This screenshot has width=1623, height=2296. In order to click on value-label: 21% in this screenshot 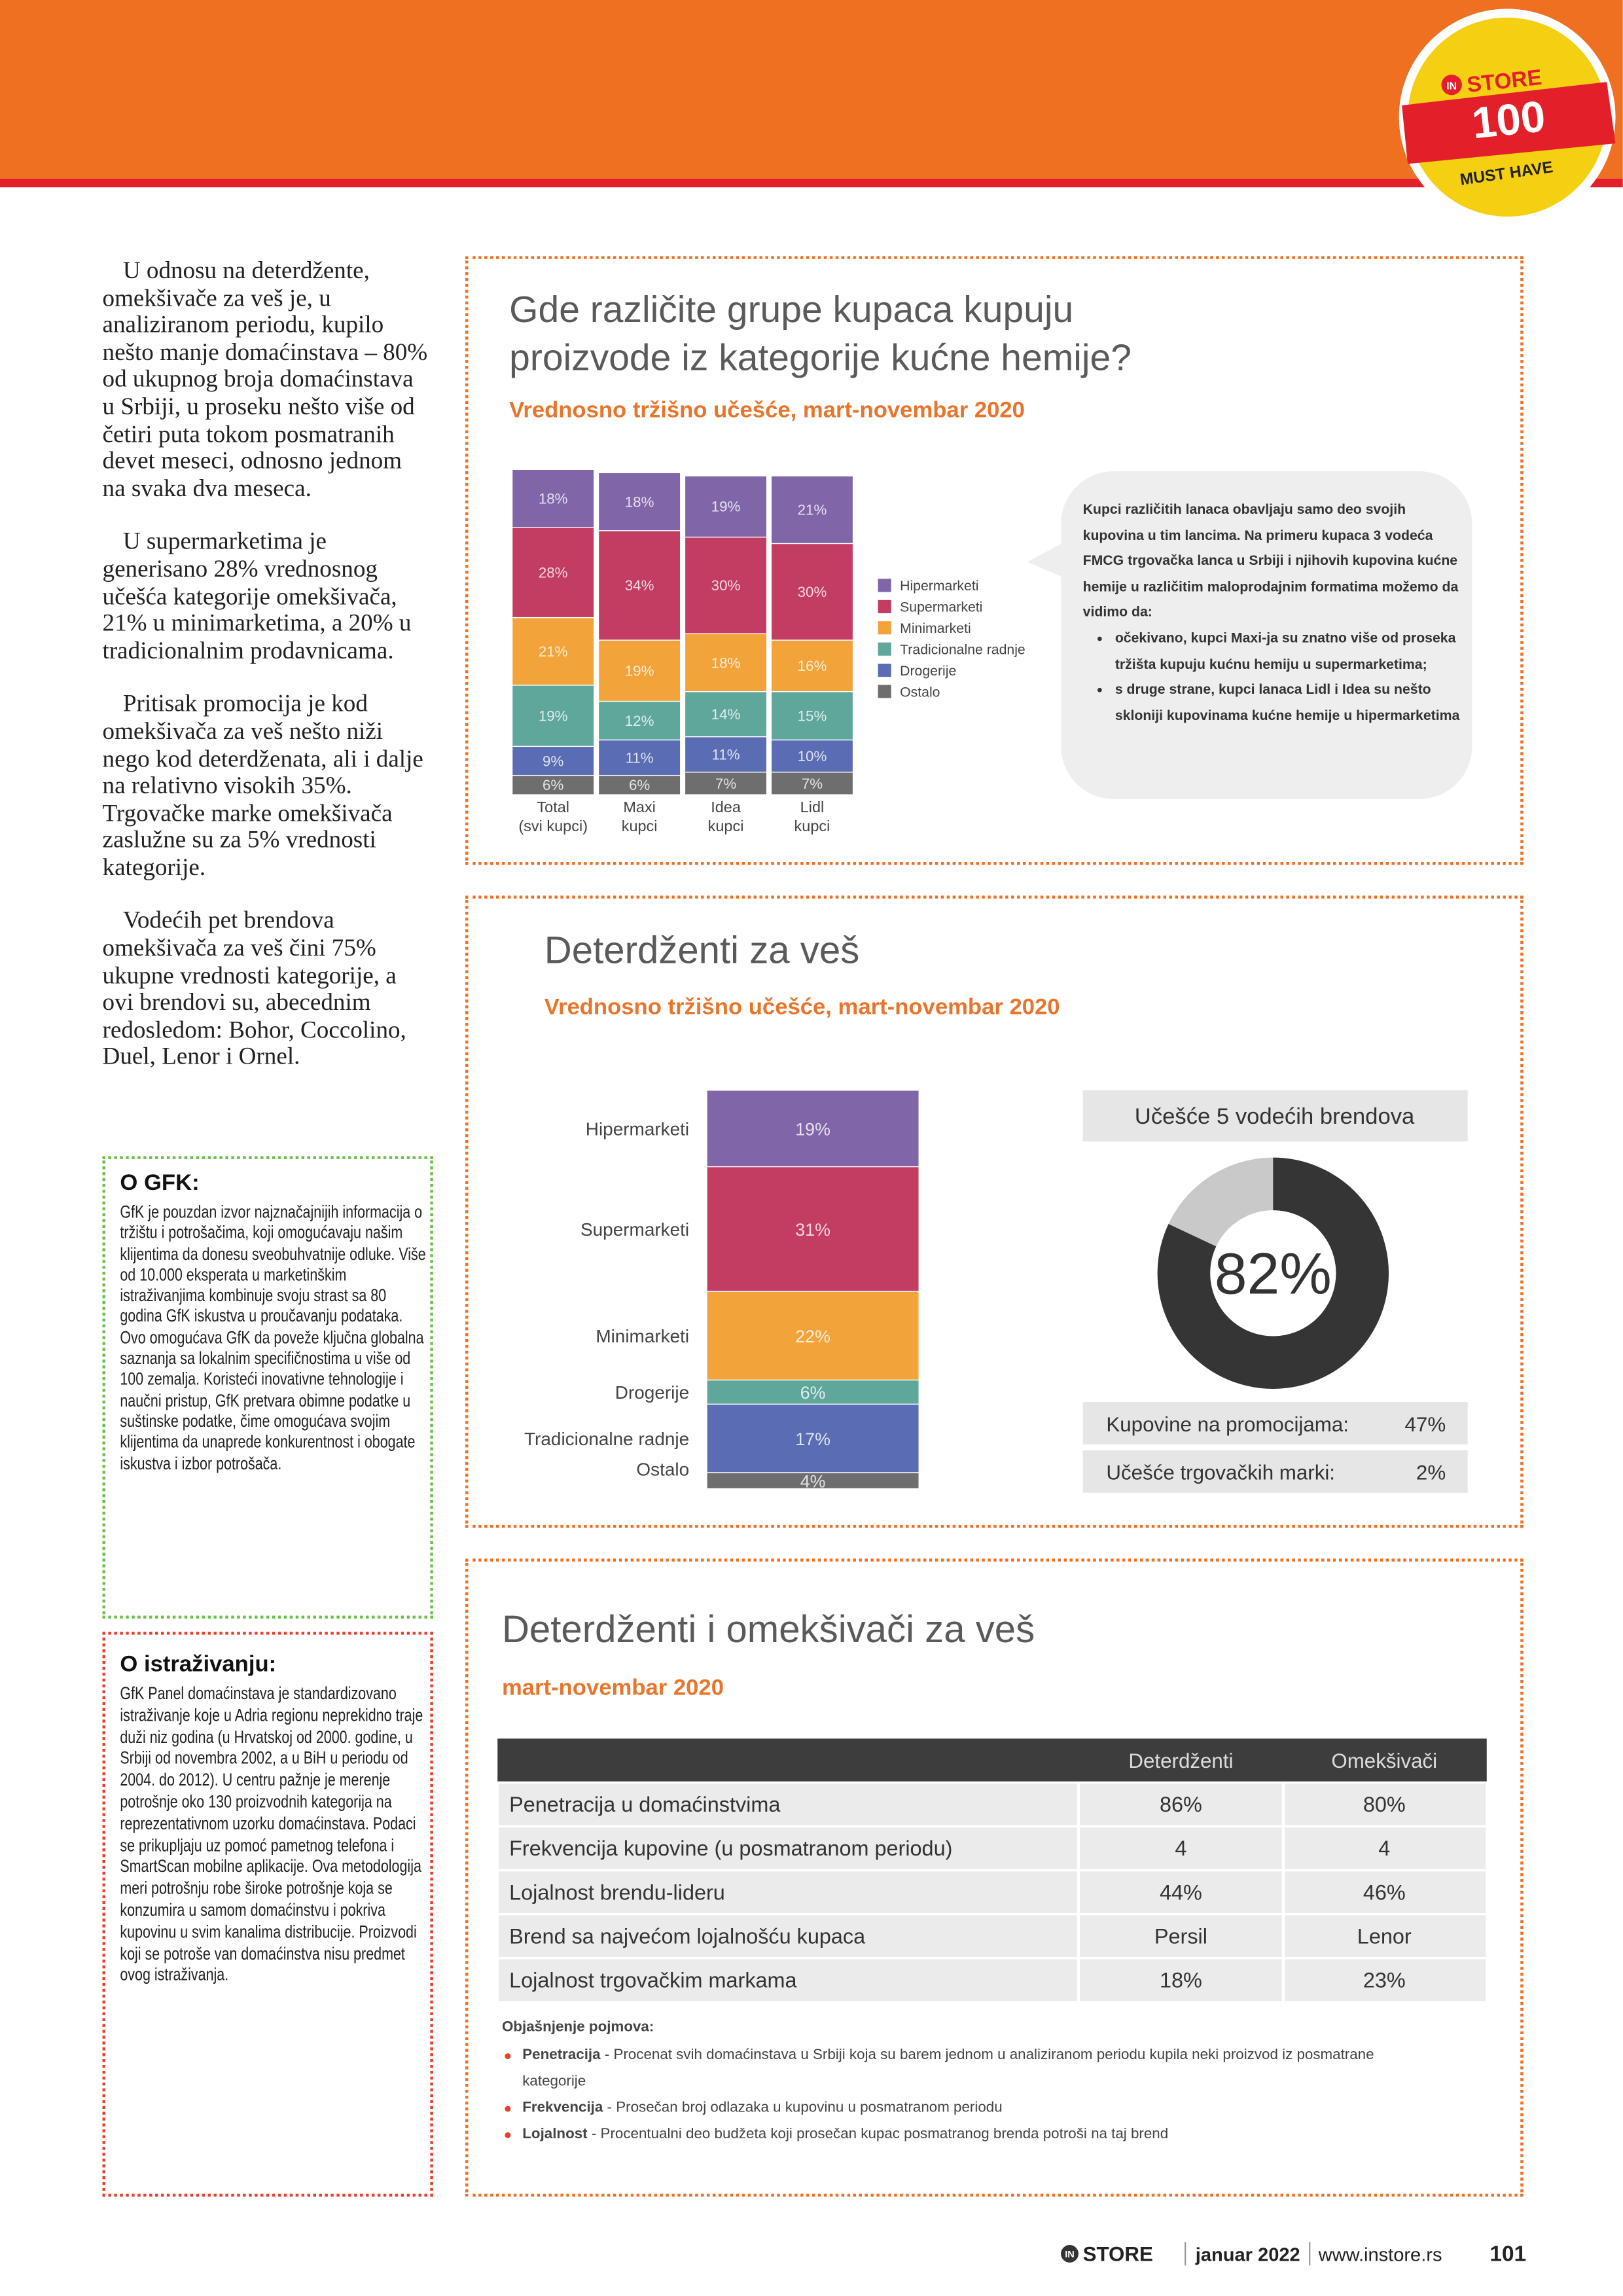, I will do `click(813, 510)`.